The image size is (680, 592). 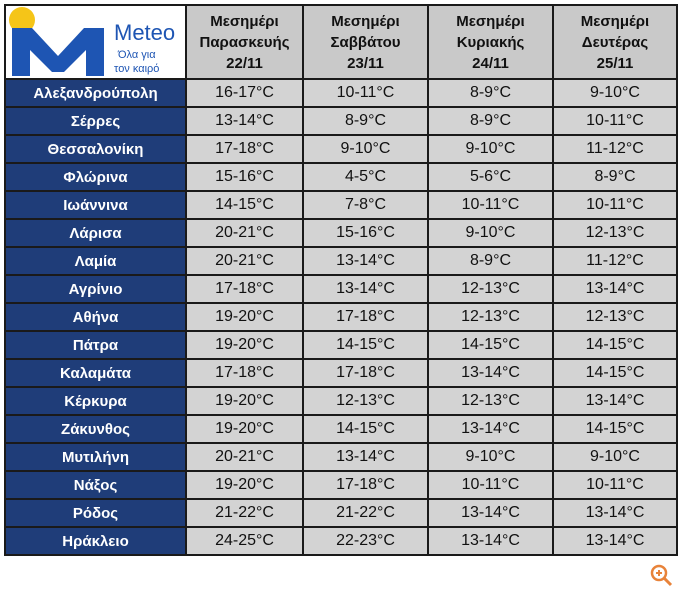 I want to click on column-header-line: Δευτέρας, so click(x=615, y=42).